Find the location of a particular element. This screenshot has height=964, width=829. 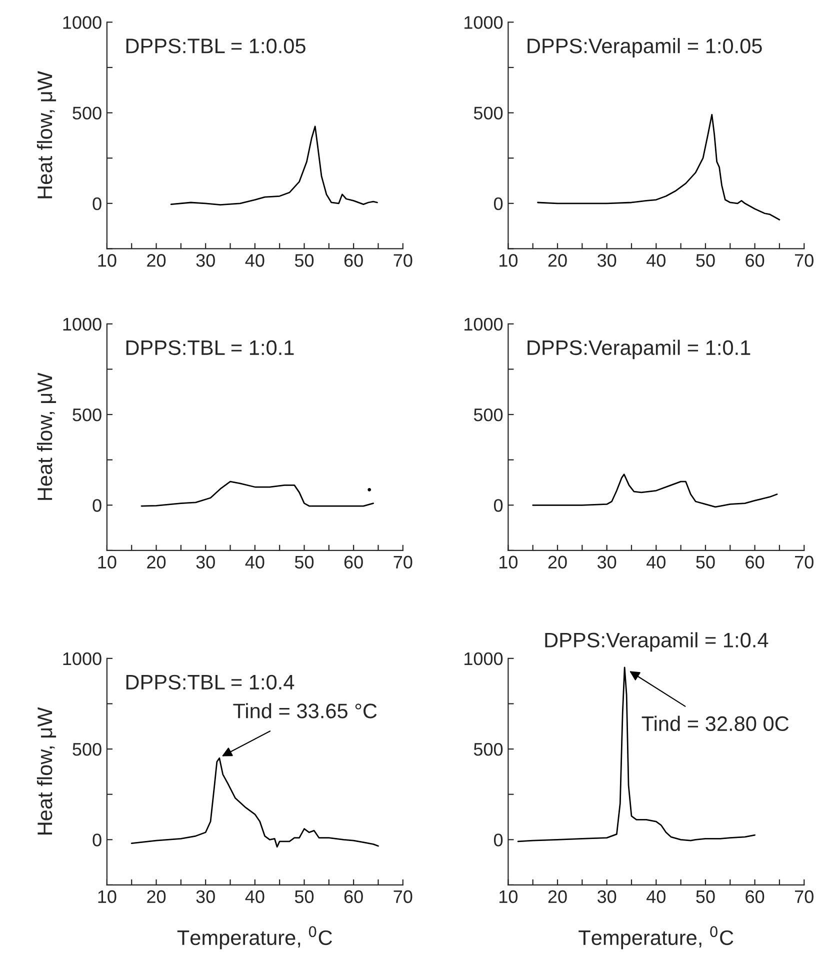

annotation: Tind = 32.80 0C is located at coordinates (715, 724).